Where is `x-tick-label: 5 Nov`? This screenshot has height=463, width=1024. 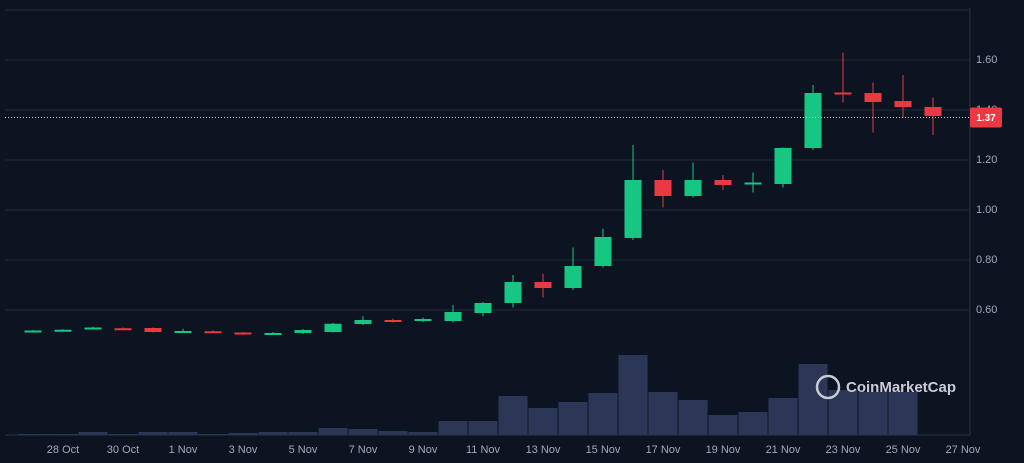 x-tick-label: 5 Nov is located at coordinates (303, 450).